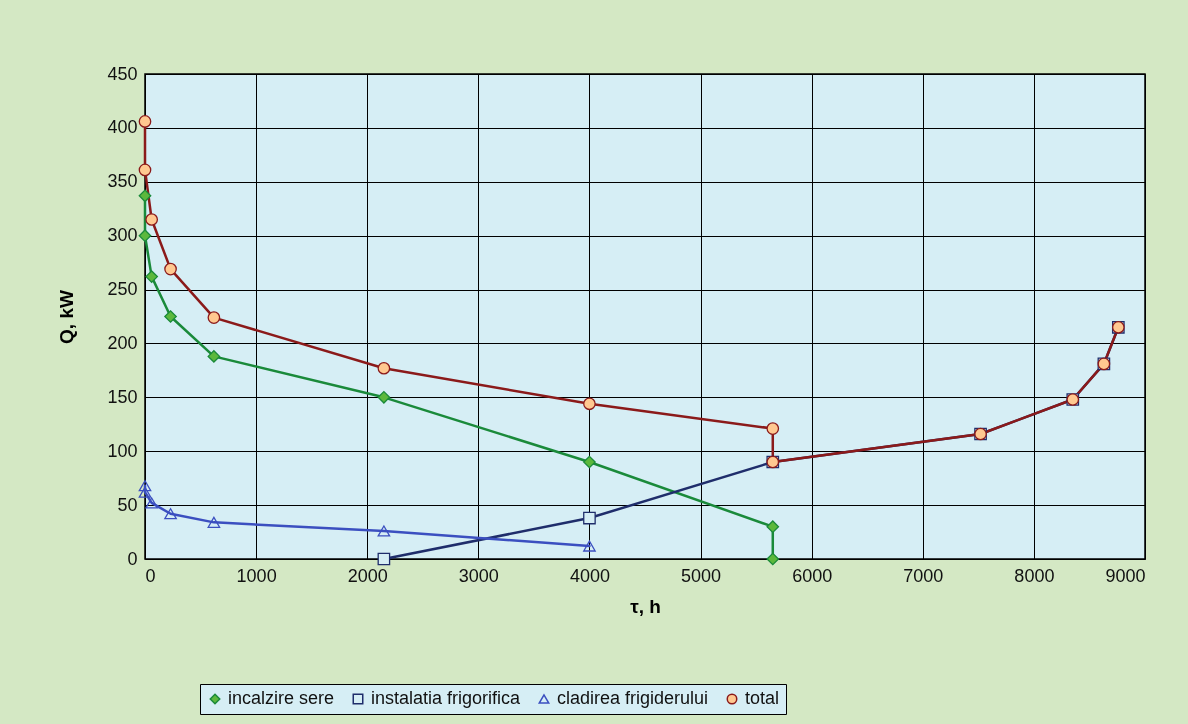 Image resolution: width=1188 pixels, height=724 pixels. I want to click on x-tick-label: 8000, so click(1034, 575).